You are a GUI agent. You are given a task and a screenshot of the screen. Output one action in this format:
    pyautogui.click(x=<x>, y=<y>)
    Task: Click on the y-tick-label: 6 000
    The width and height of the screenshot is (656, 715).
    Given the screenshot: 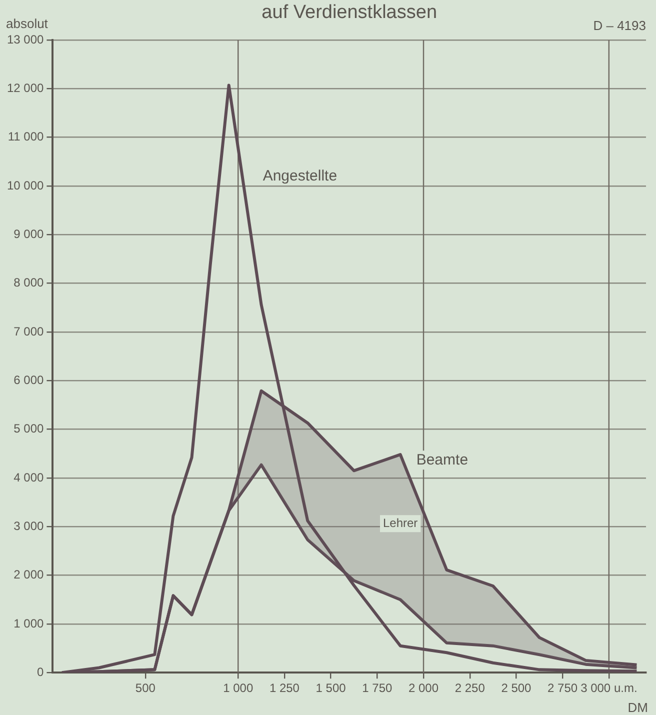 What is the action you would take?
    pyautogui.click(x=29, y=379)
    